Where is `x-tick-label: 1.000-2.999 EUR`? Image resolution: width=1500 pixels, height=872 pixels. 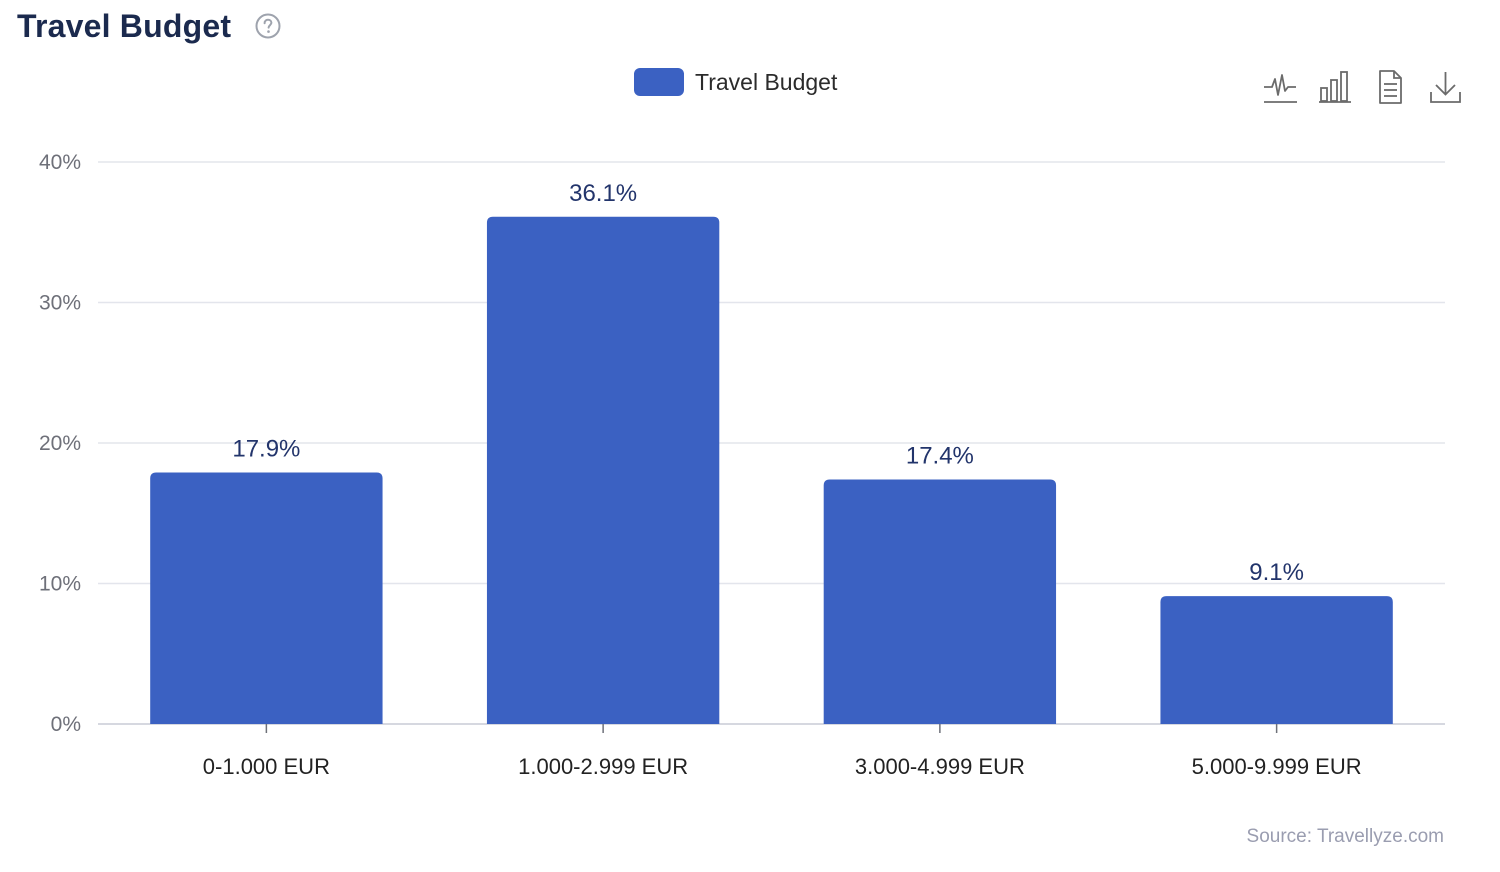
x-tick-label: 1.000-2.999 EUR is located at coordinates (603, 766).